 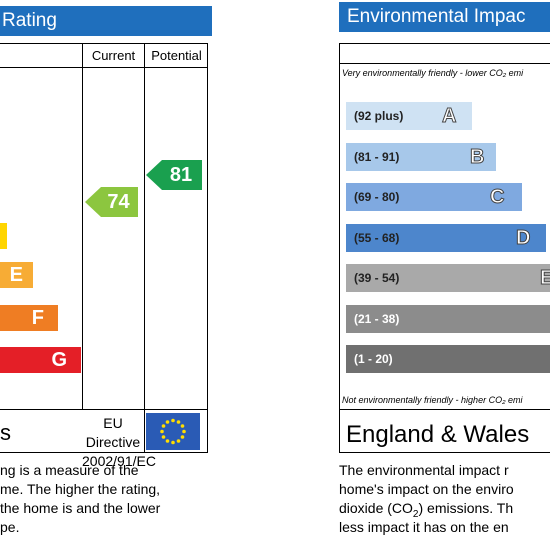 What do you see at coordinates (377, 278) in the screenshot?
I see `env-band-e-range: (39 - 54)` at bounding box center [377, 278].